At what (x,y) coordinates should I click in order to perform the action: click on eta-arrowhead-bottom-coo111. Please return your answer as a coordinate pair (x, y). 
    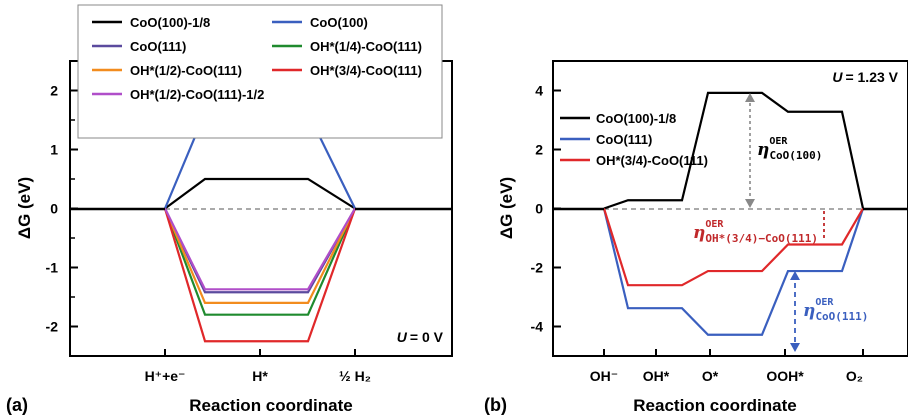
    Looking at the image, I should click on (795, 347).